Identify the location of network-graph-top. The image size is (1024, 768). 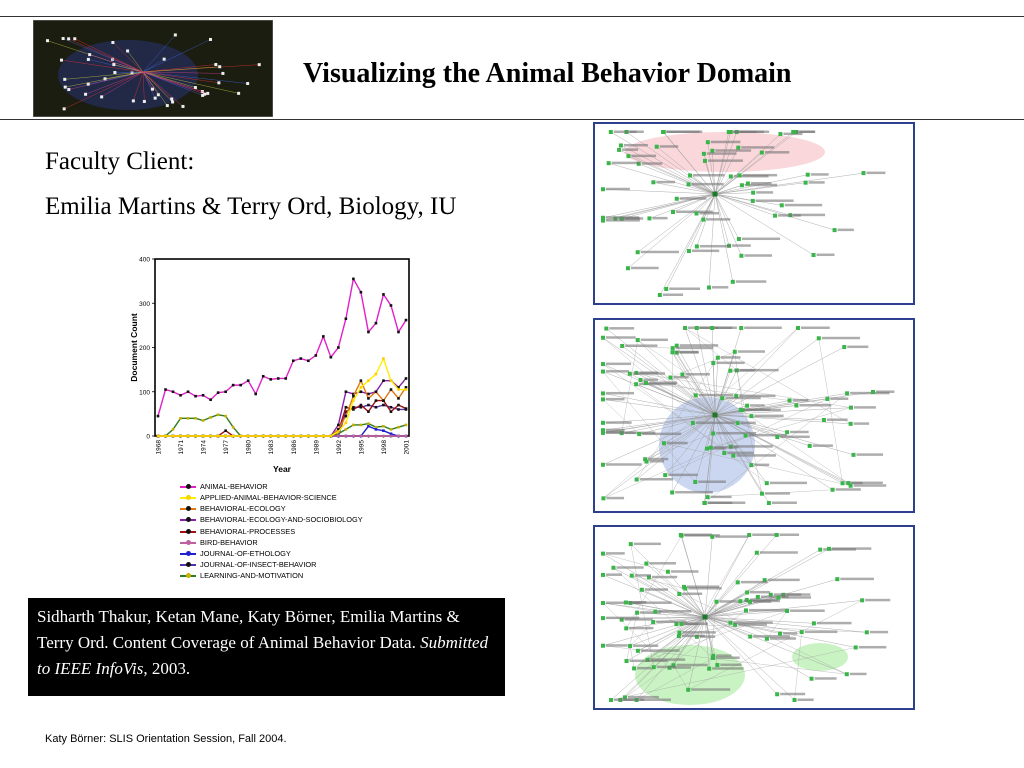
(743, 213).